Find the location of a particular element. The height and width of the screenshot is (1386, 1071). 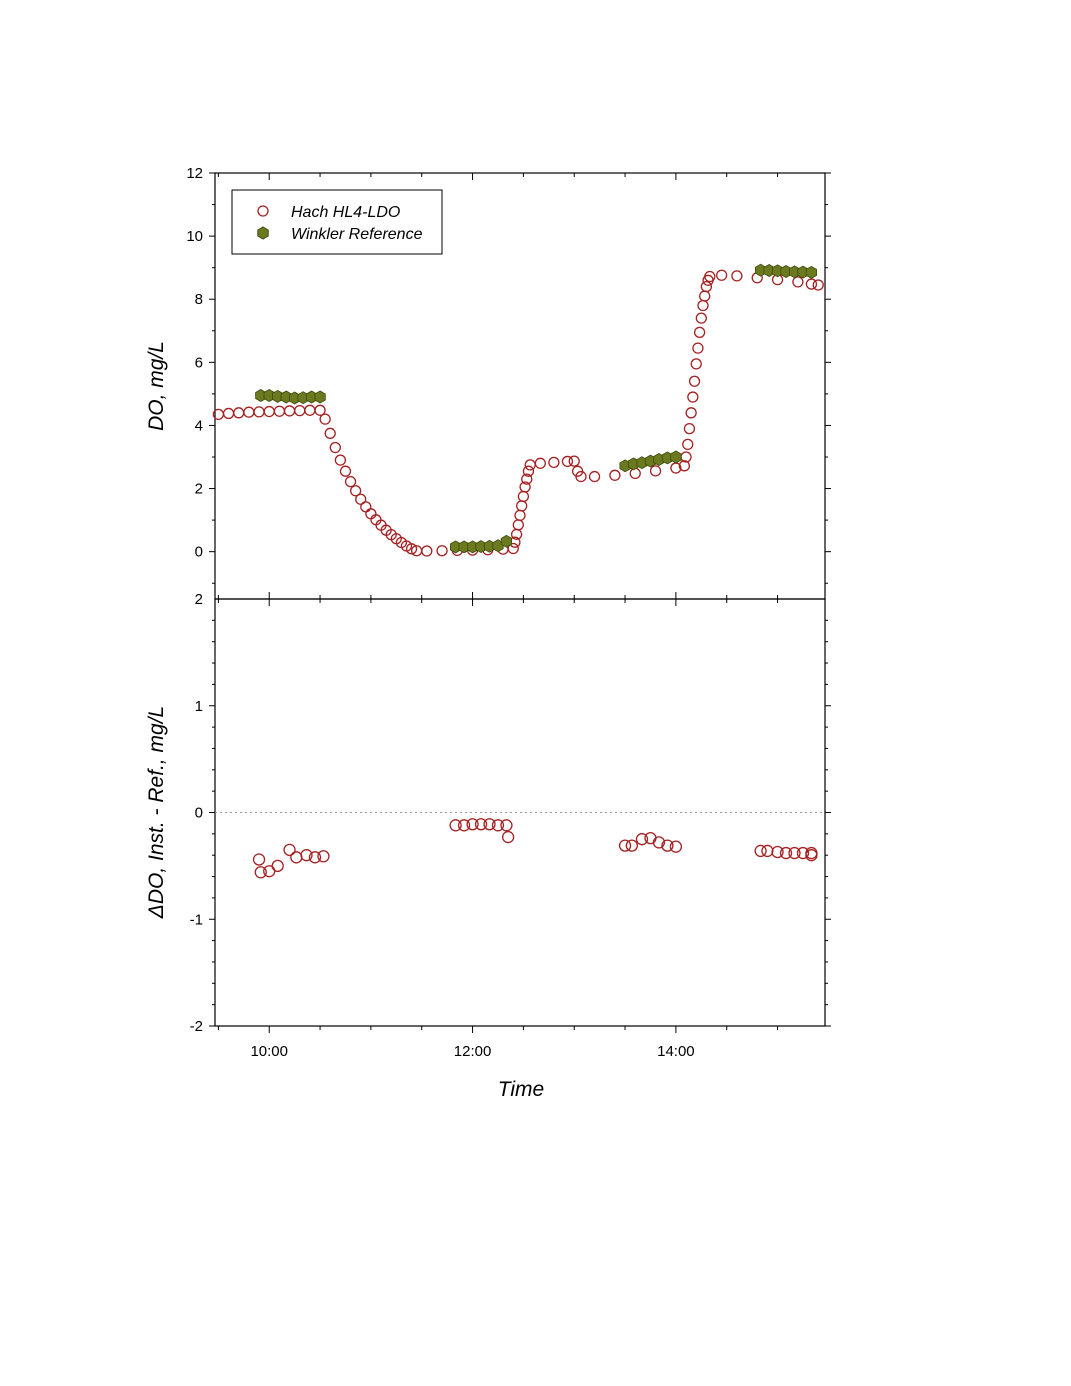

top-y-tick-label-extra: 2 is located at coordinates (199, 599).